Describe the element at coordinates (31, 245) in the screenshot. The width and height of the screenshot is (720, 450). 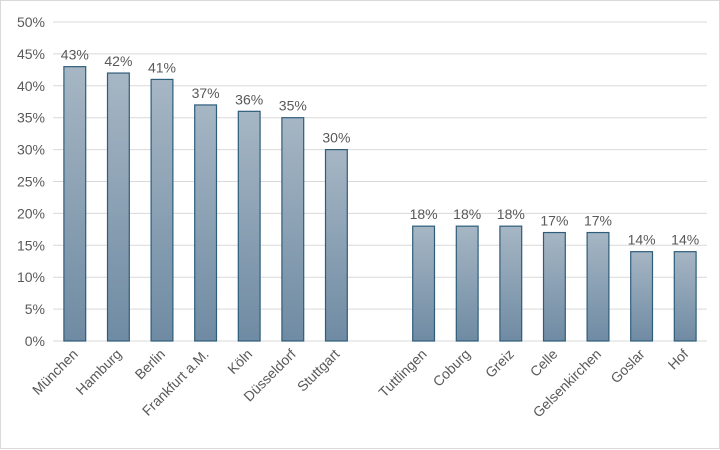
I see `y-tick-label: 15%` at that location.